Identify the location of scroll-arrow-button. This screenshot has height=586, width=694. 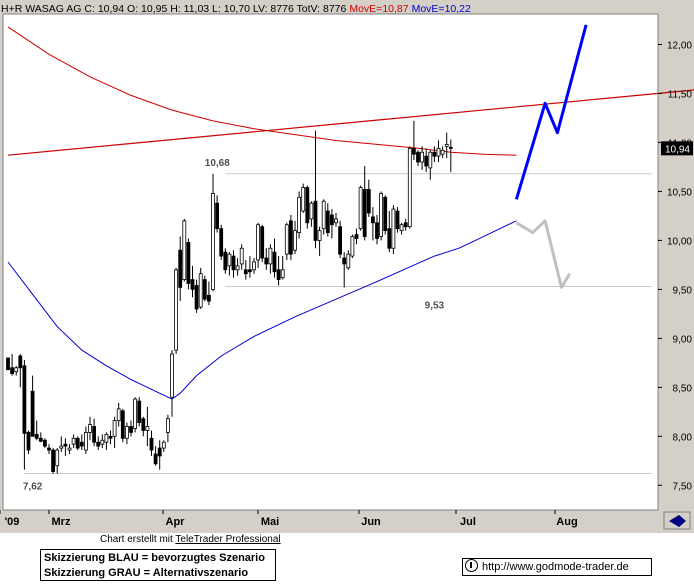
(677, 520).